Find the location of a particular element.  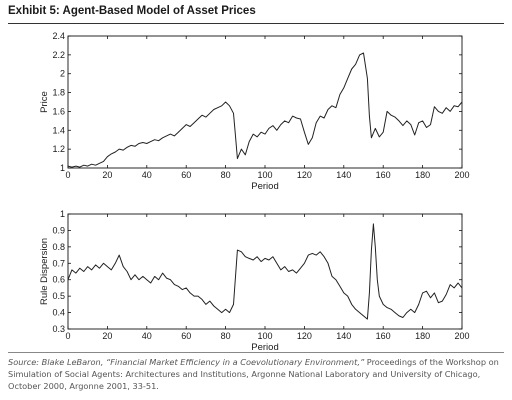

y-tick-label: 1.6 is located at coordinates (58, 111).